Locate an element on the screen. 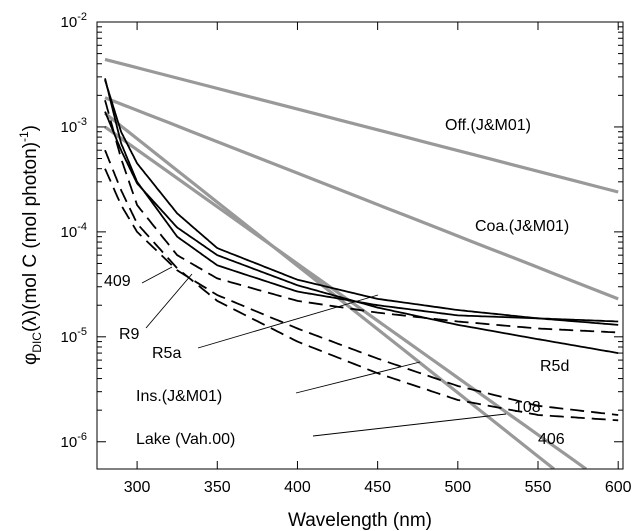  y-axis-title: φDIC(λ)(mol C (mol photon)-1) is located at coordinates (30, 245).